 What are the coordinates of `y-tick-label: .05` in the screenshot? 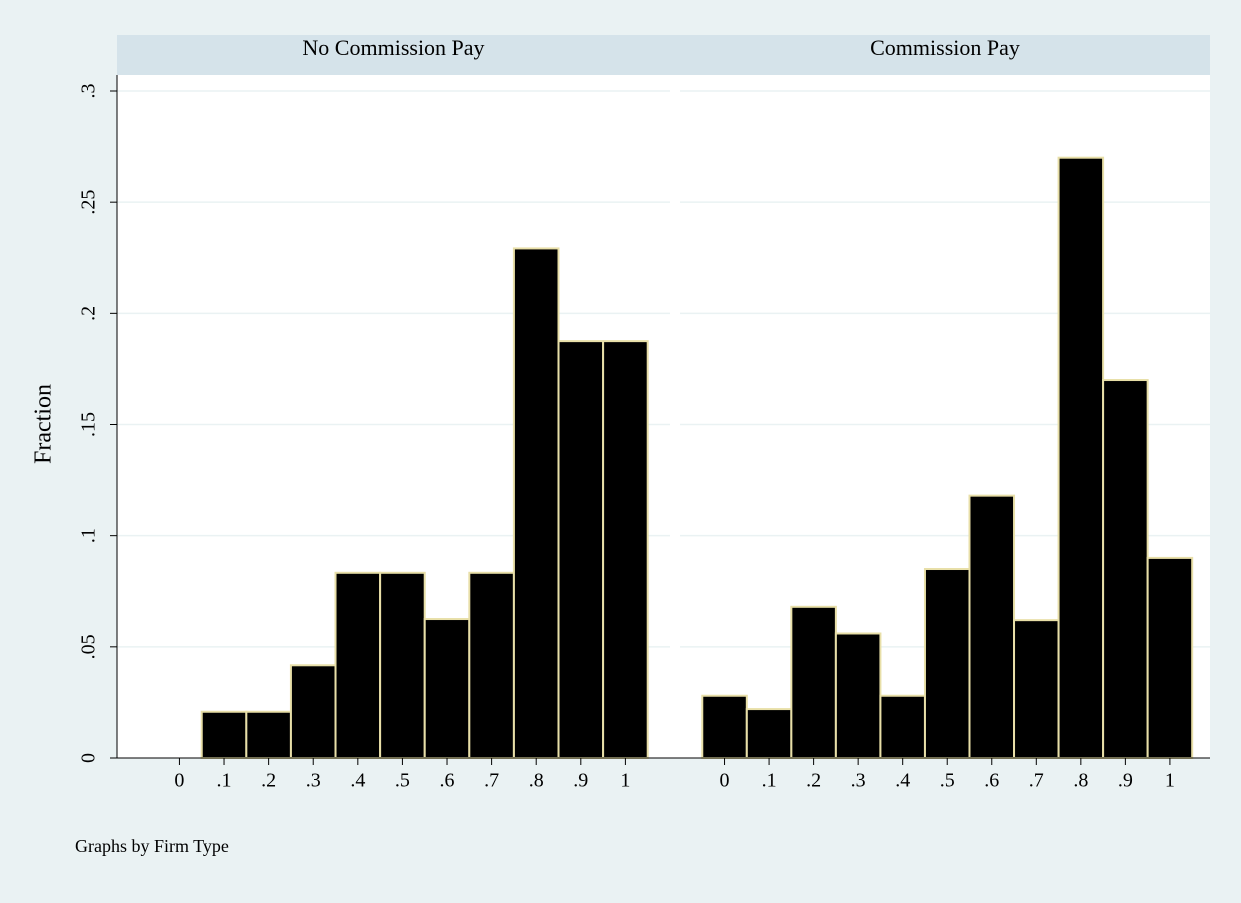 It's located at (89, 646).